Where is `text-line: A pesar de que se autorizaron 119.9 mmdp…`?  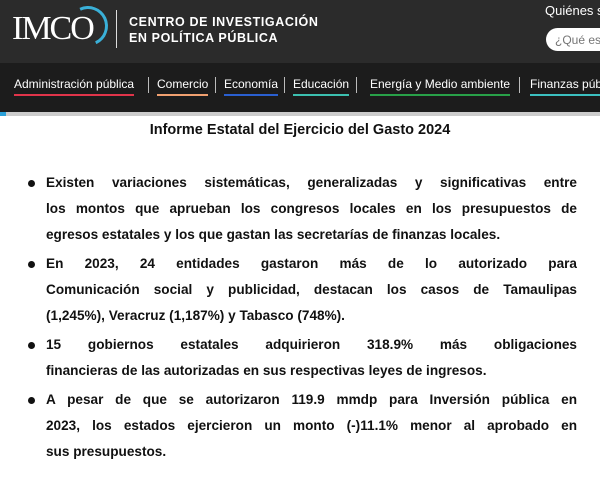 text-line: A pesar de que se autorizaron 119.9 mmdp… is located at coordinates (311, 399).